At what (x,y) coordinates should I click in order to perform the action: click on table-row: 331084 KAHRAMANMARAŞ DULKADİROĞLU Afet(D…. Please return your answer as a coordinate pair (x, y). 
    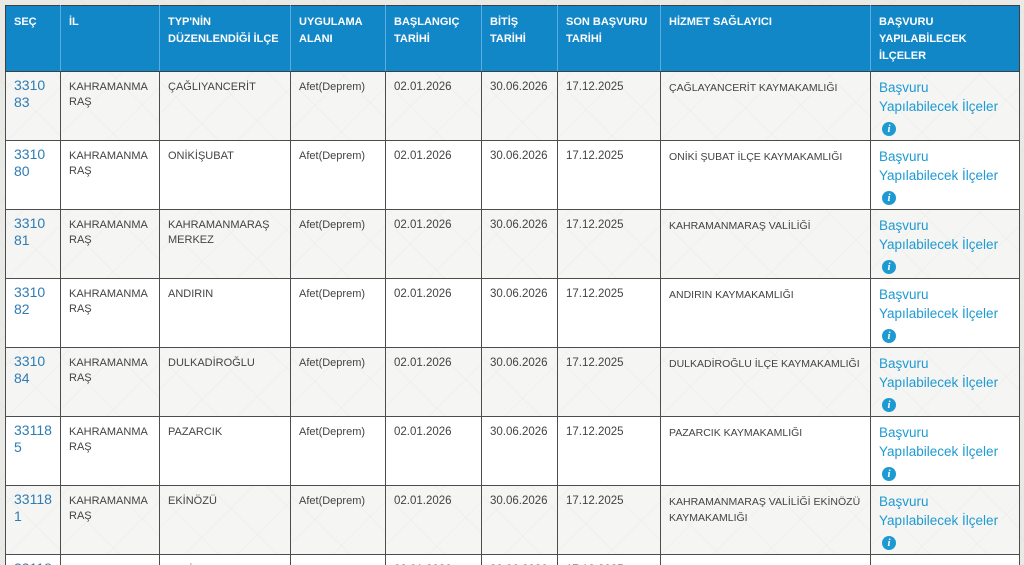
    Looking at the image, I should click on (512, 382).